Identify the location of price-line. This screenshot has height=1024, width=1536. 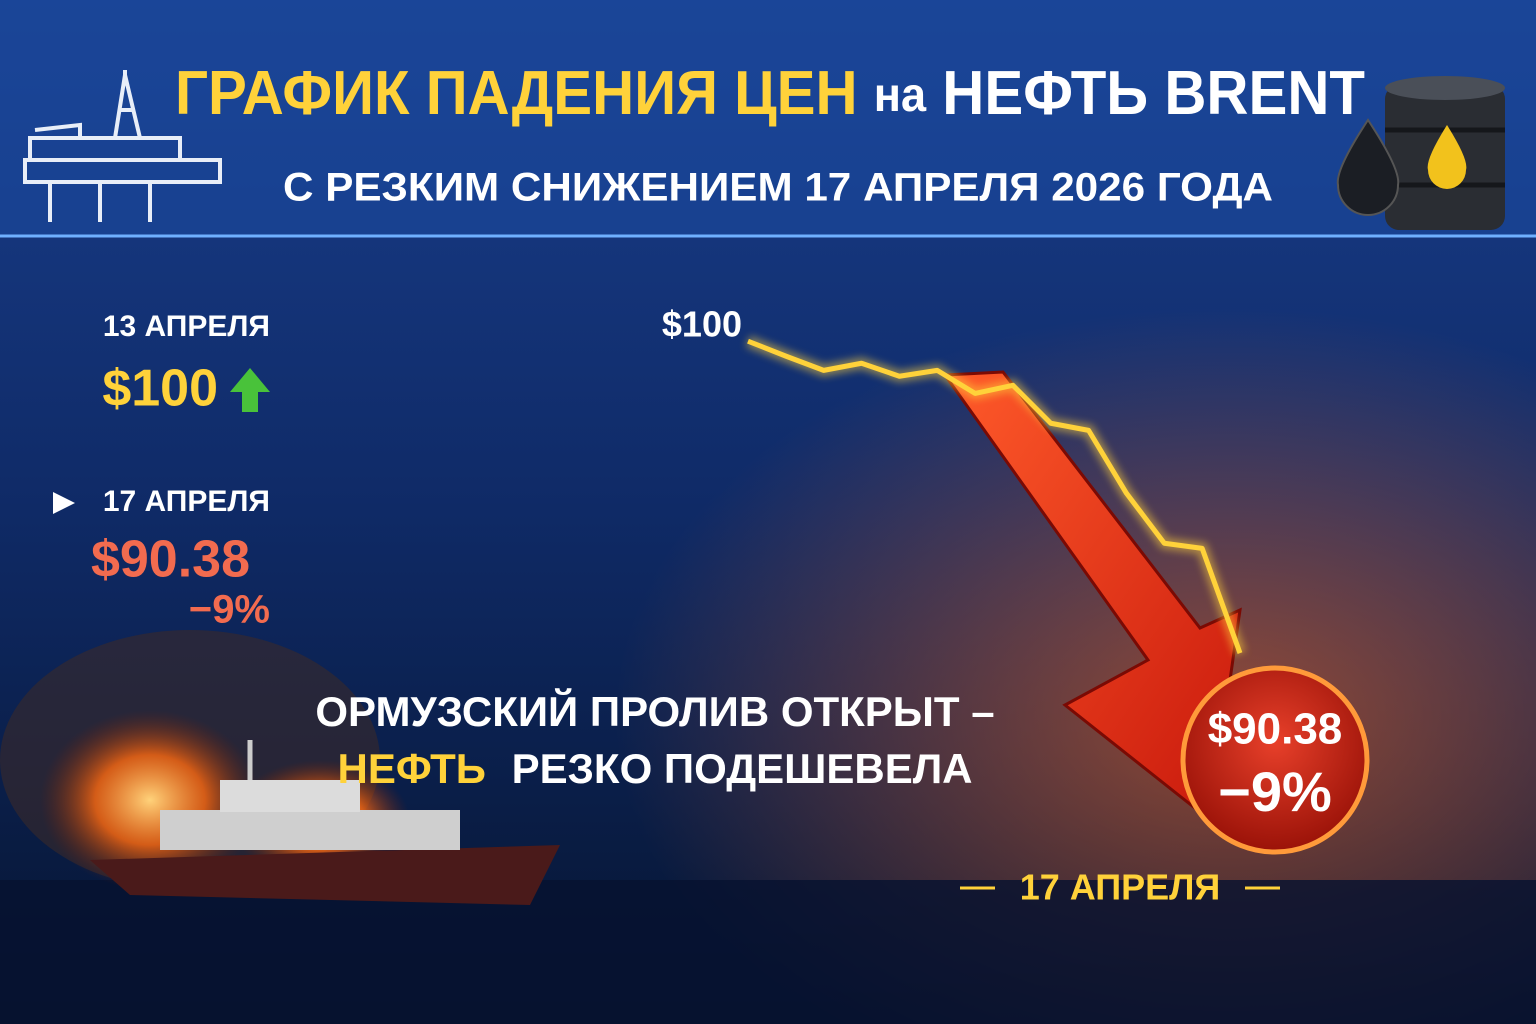
(995, 496).